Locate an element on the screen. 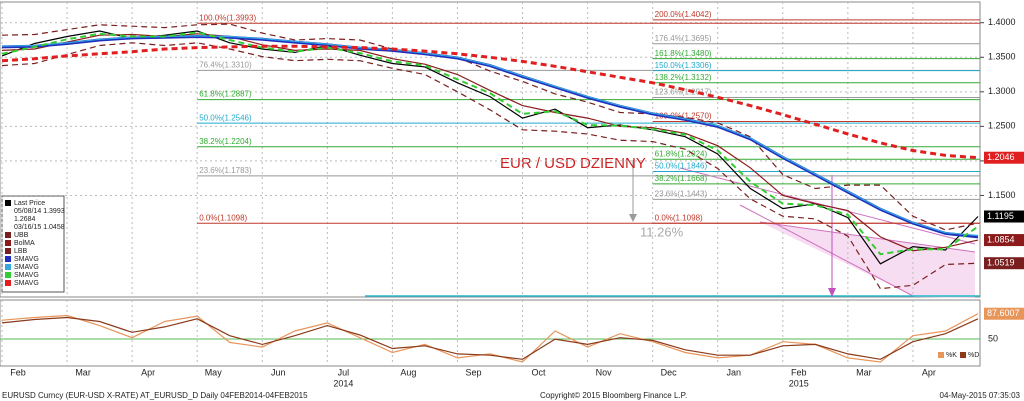 The height and width of the screenshot is (401, 1024). legend-label: %D is located at coordinates (973, 355).